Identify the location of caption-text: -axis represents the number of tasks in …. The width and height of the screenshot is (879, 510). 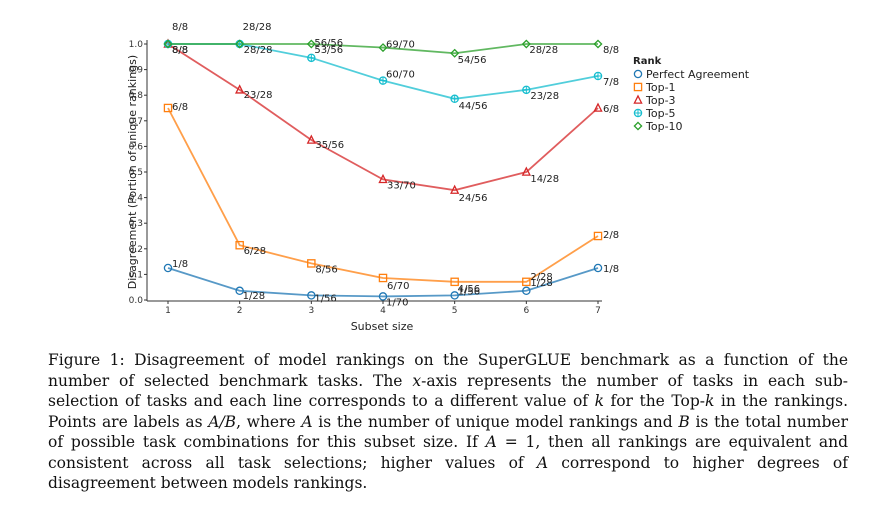
(448, 391).